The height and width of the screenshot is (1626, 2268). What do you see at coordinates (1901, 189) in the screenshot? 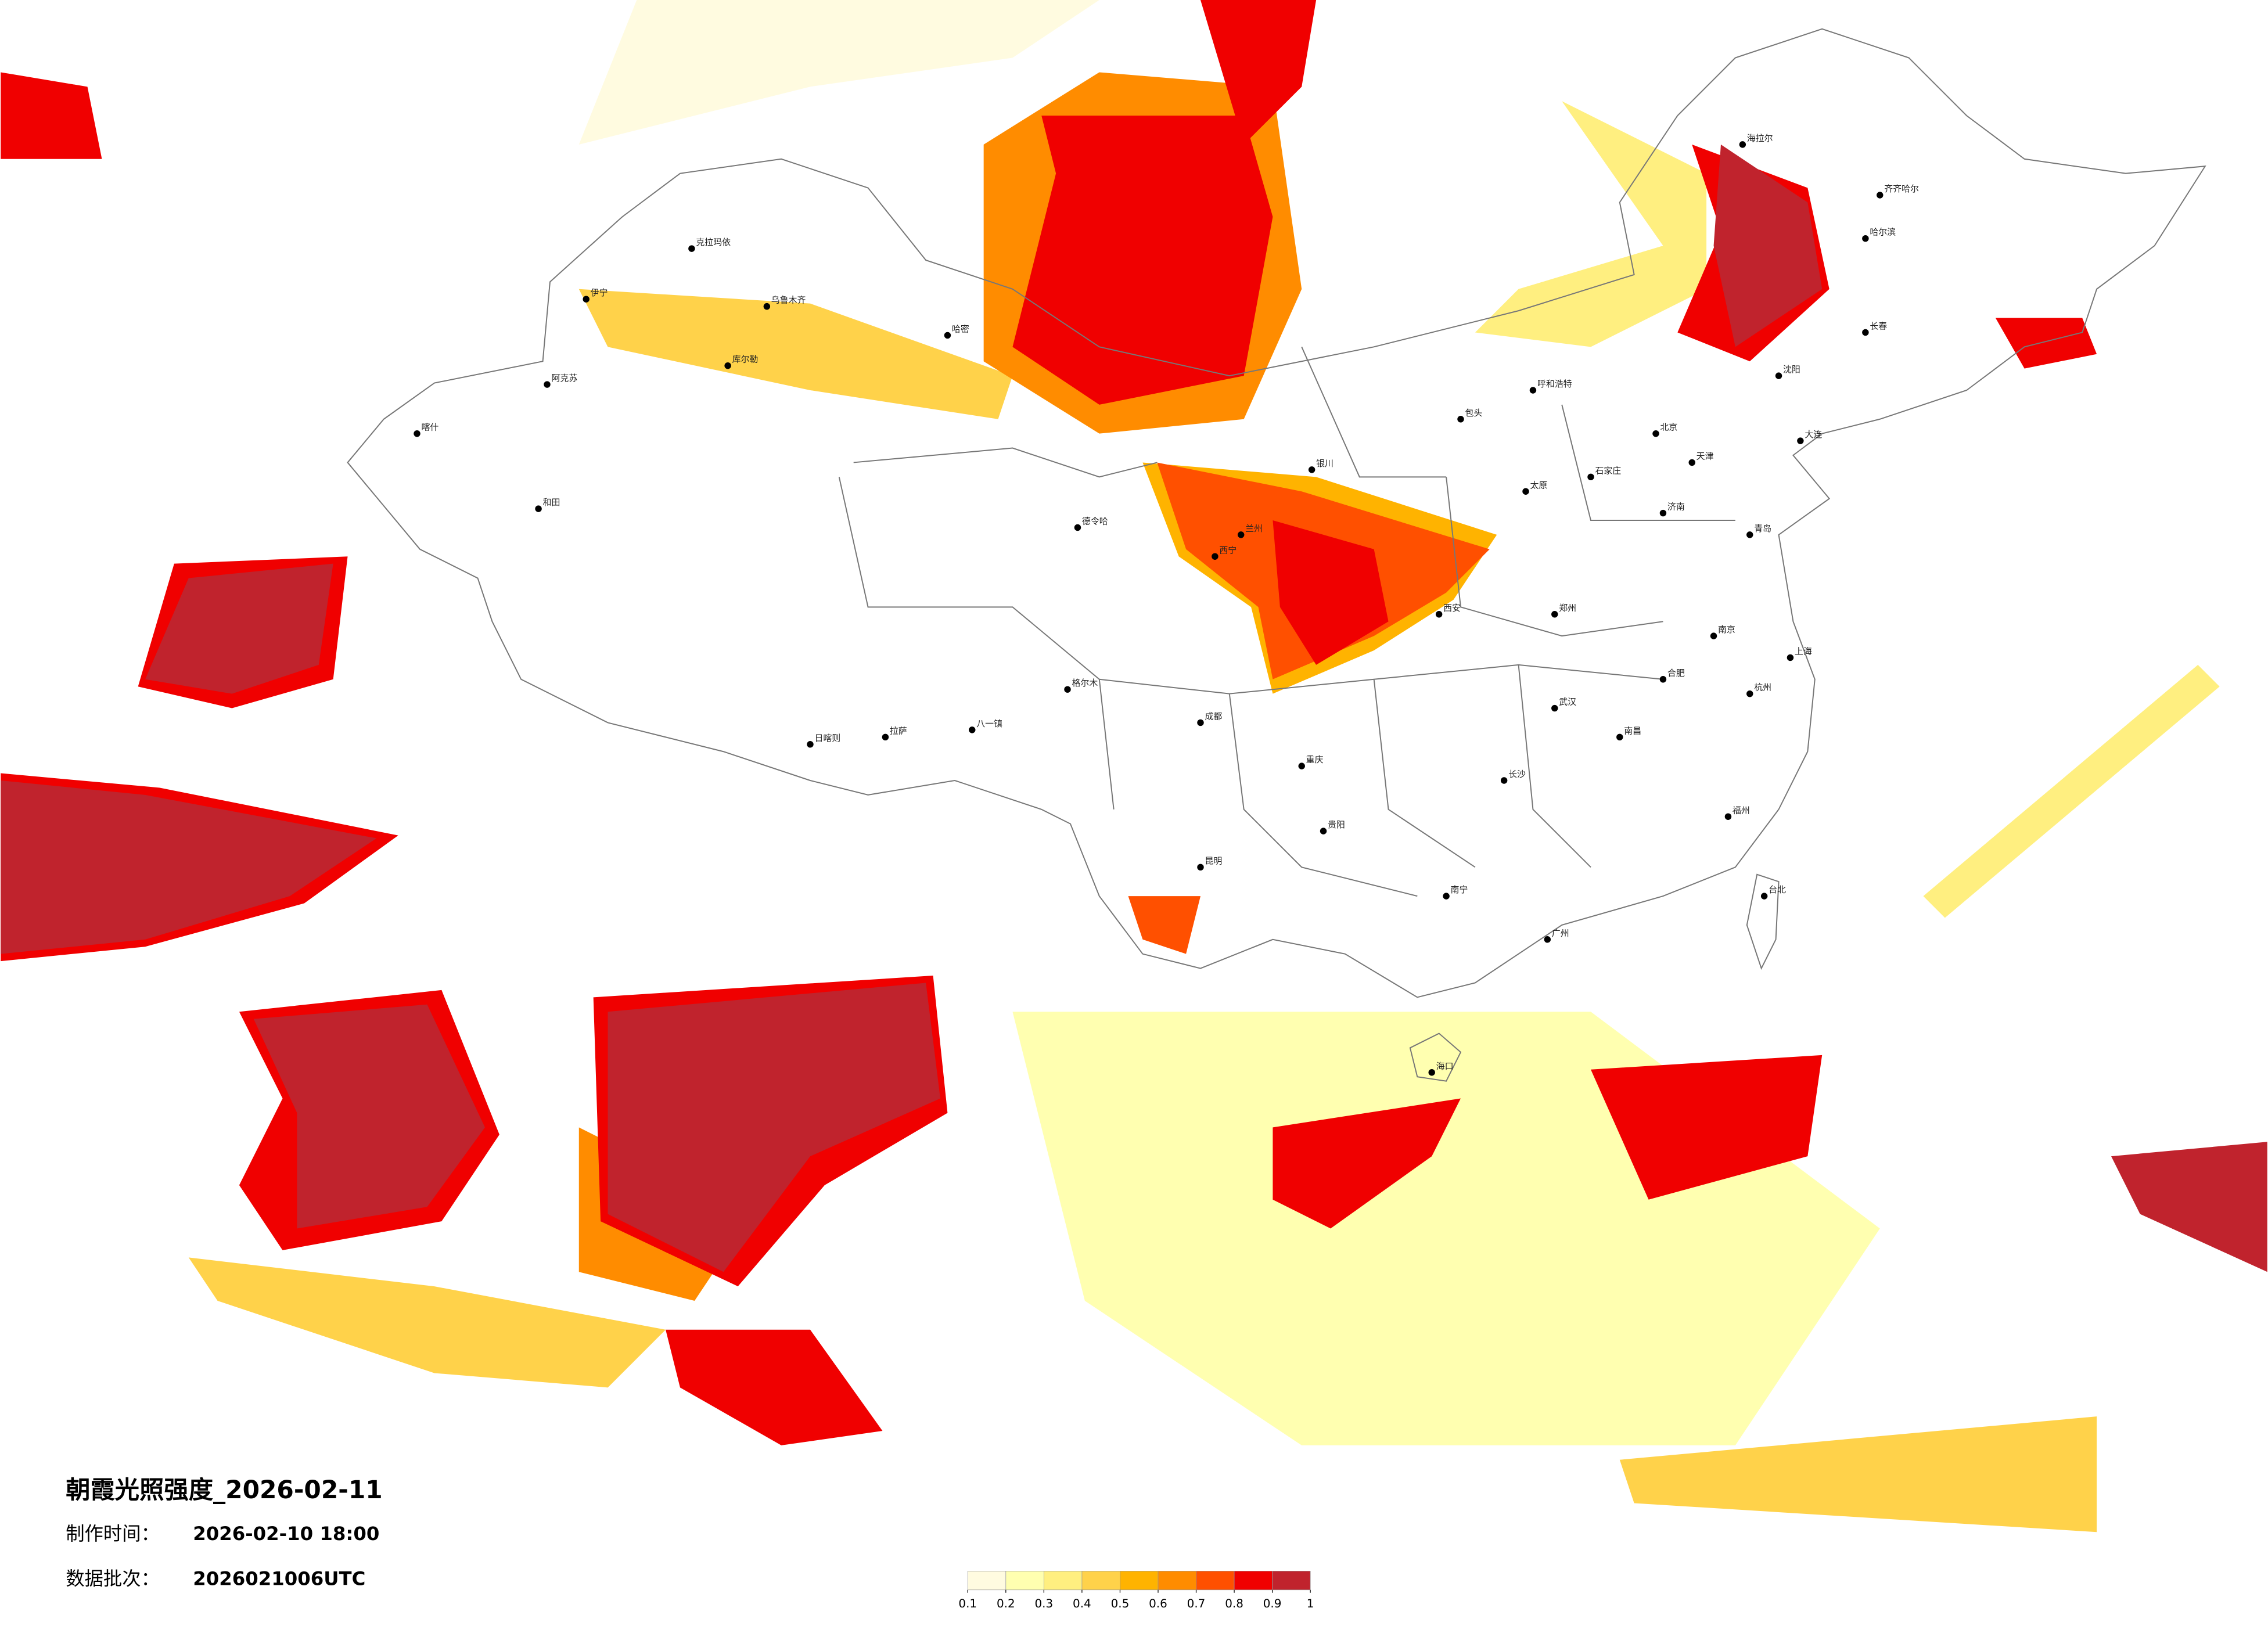
I see `city-label: 齐齐哈尔` at bounding box center [1901, 189].